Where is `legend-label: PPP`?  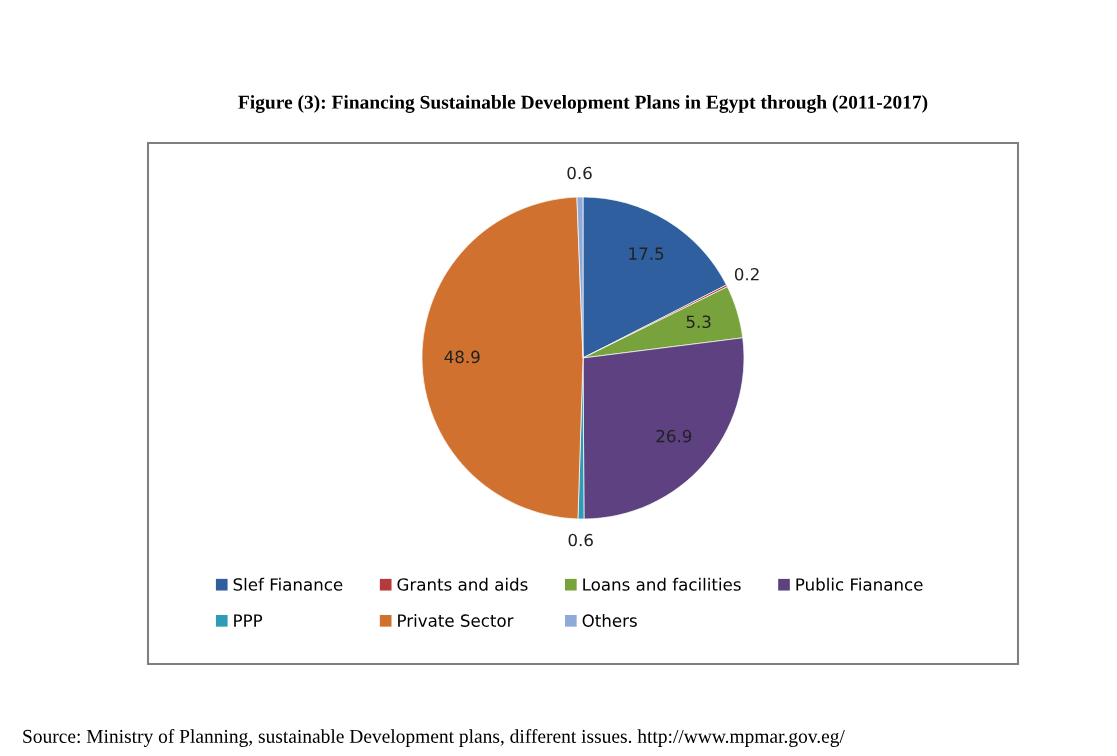 legend-label: PPP is located at coordinates (248, 620).